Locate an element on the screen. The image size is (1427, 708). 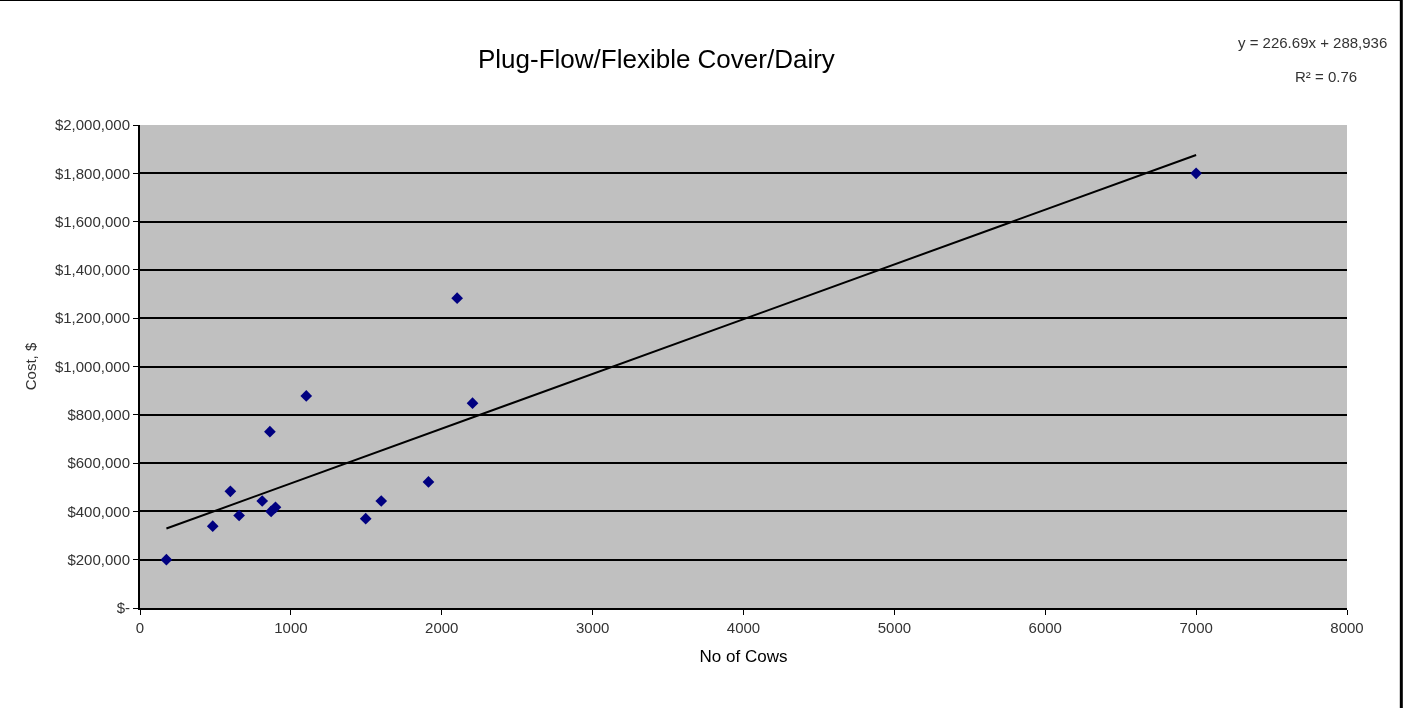
y-axis-title: Cost, $ is located at coordinates (30, 366).